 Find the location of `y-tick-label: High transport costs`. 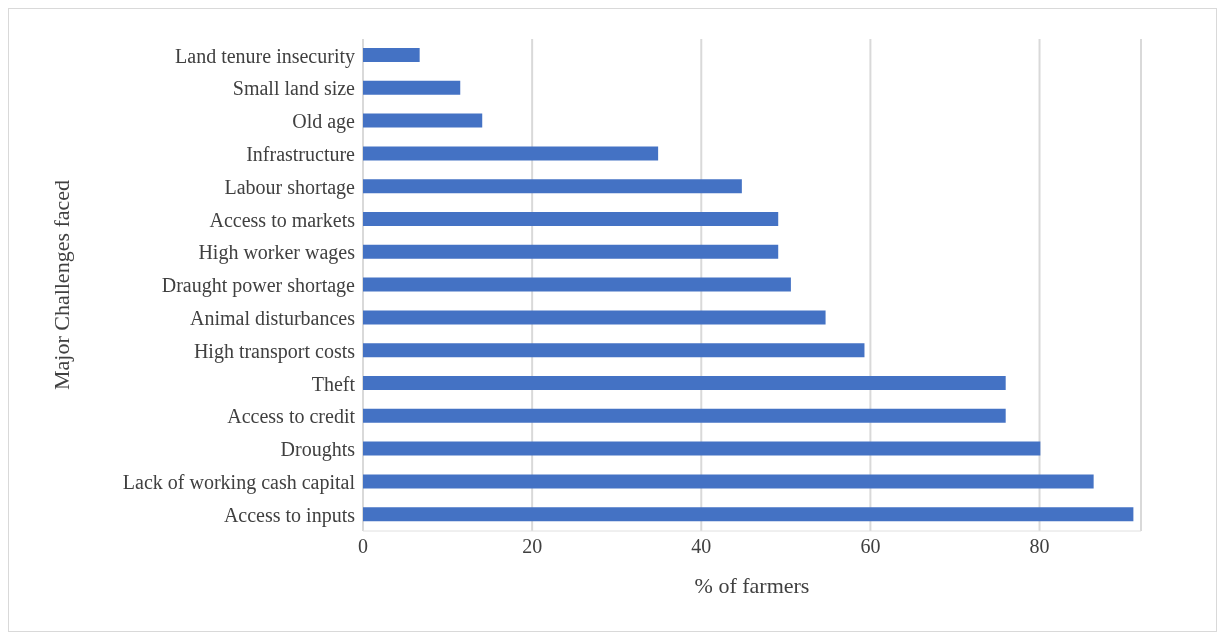

y-tick-label: High transport costs is located at coordinates (274, 351).